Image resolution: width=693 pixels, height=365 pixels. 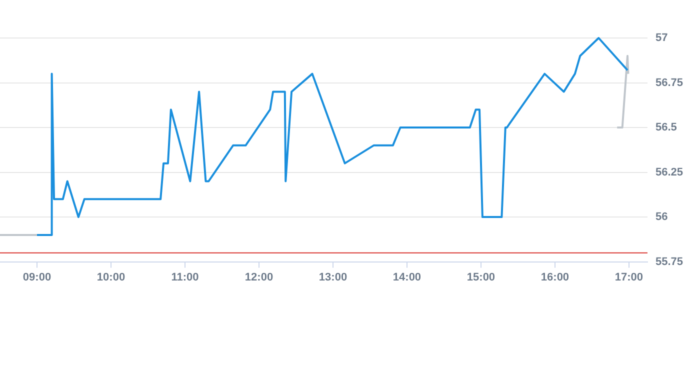 What do you see at coordinates (666, 128) in the screenshot?
I see `y-tick-label: 56.5` at bounding box center [666, 128].